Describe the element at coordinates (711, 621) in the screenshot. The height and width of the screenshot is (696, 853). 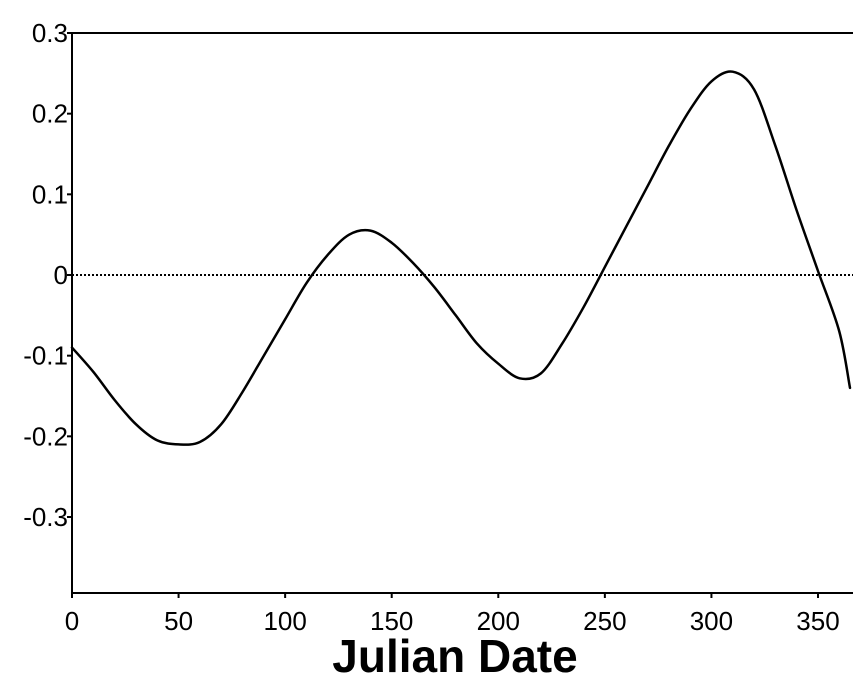
I see `x-tick-label: 300` at that location.